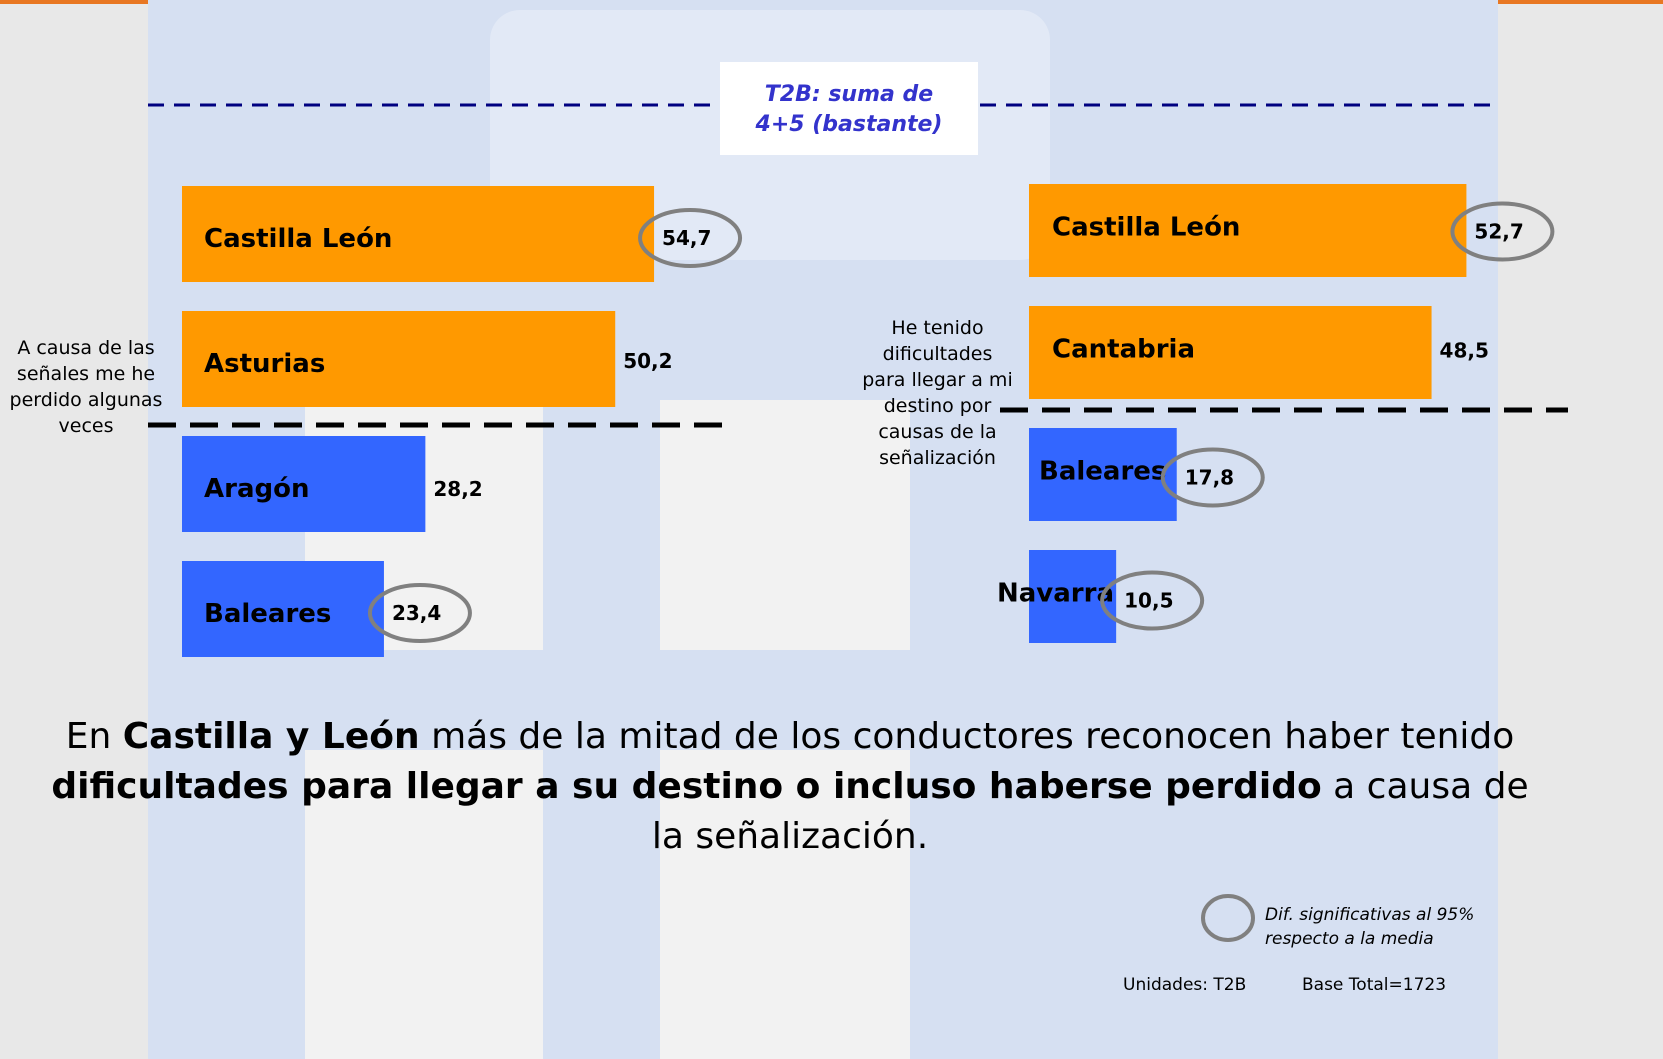 Image resolution: width=1663 pixels, height=1059 pixels. What do you see at coordinates (1148, 601) in the screenshot?
I see `value-label: 10,5` at bounding box center [1148, 601].